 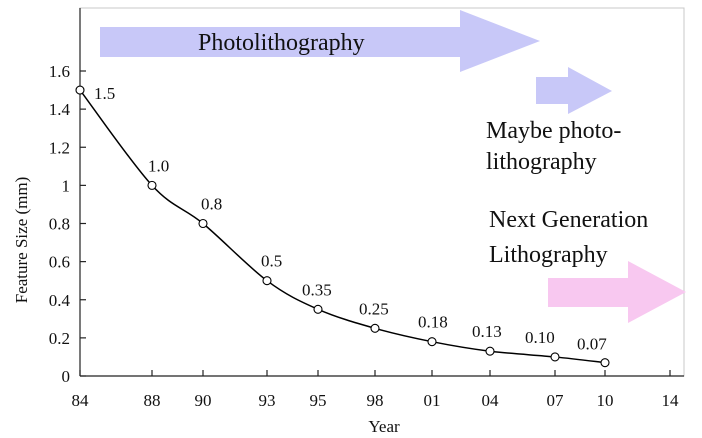 I want to click on x-tick-label: 10, so click(x=605, y=400).